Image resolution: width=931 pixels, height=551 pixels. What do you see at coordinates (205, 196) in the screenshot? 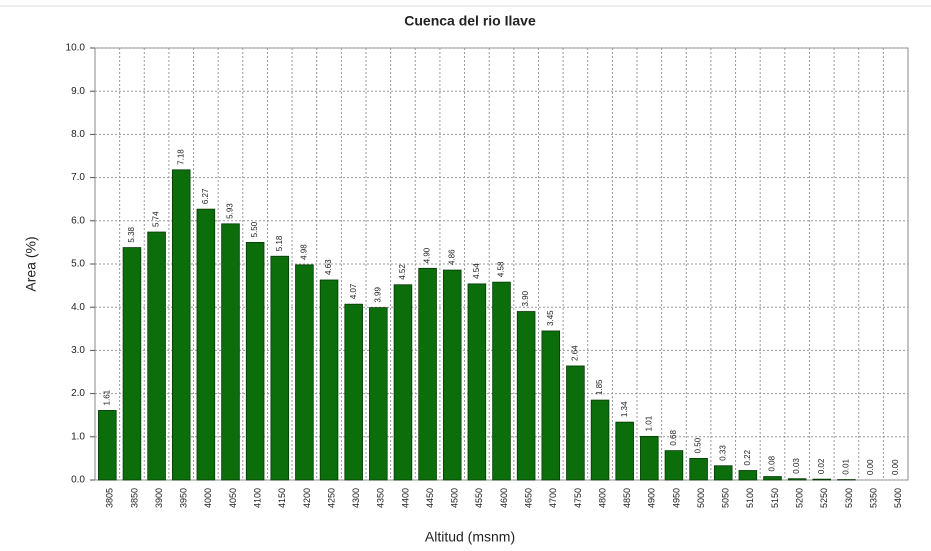
I see `value-label: 6.27` at bounding box center [205, 196].